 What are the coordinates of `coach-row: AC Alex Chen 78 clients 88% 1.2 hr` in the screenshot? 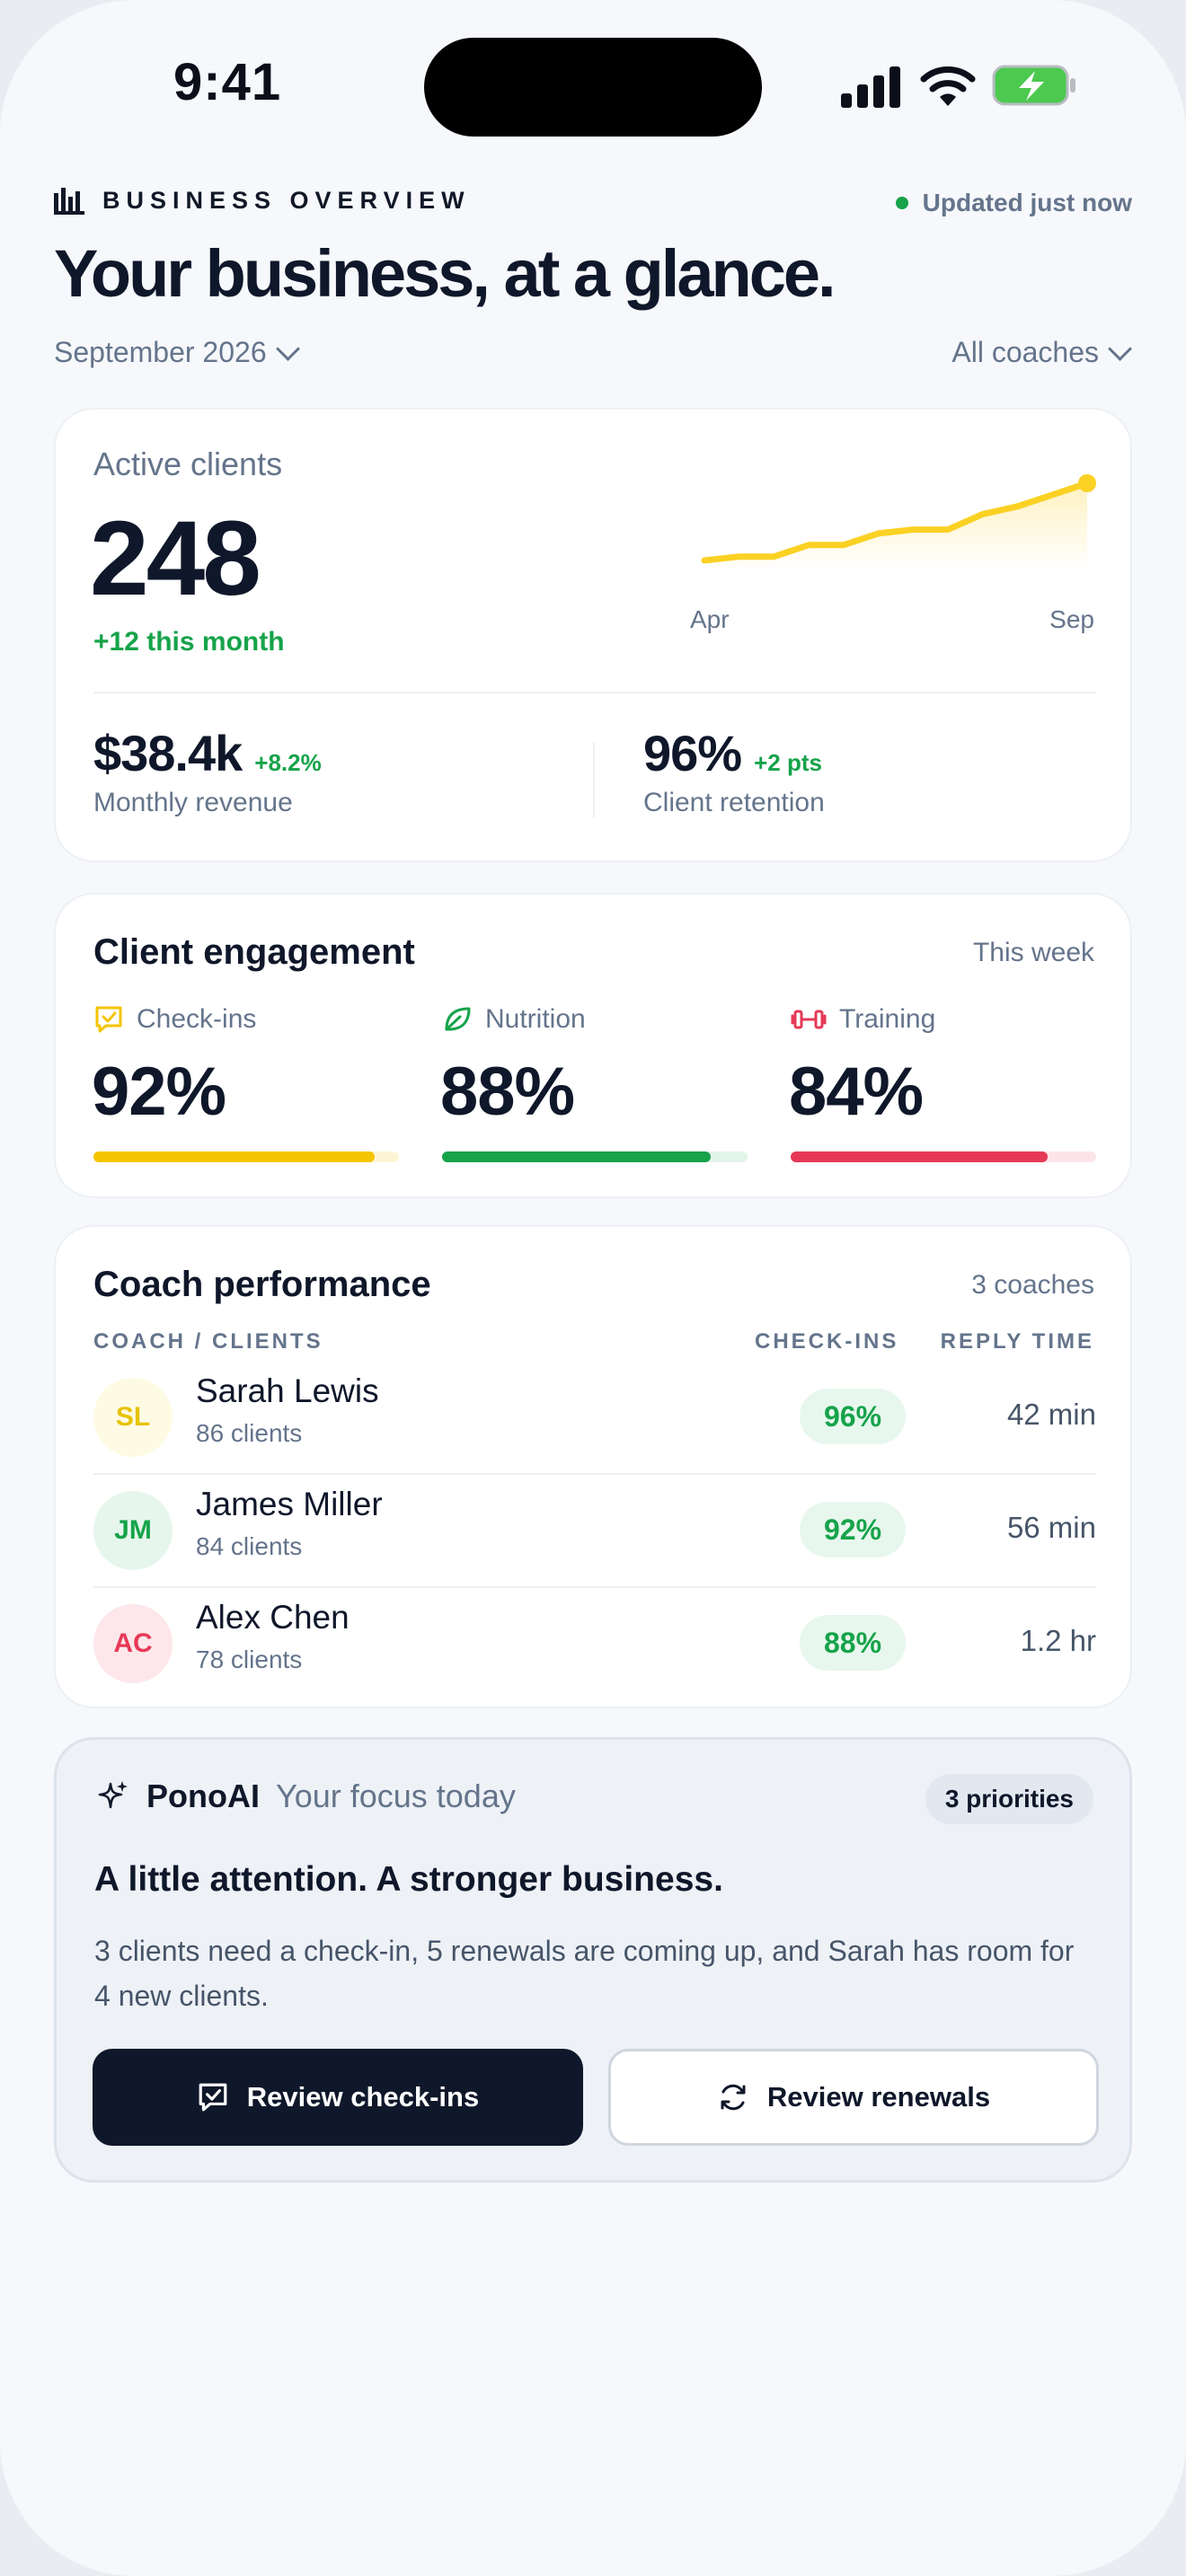 It's located at (594, 1644).